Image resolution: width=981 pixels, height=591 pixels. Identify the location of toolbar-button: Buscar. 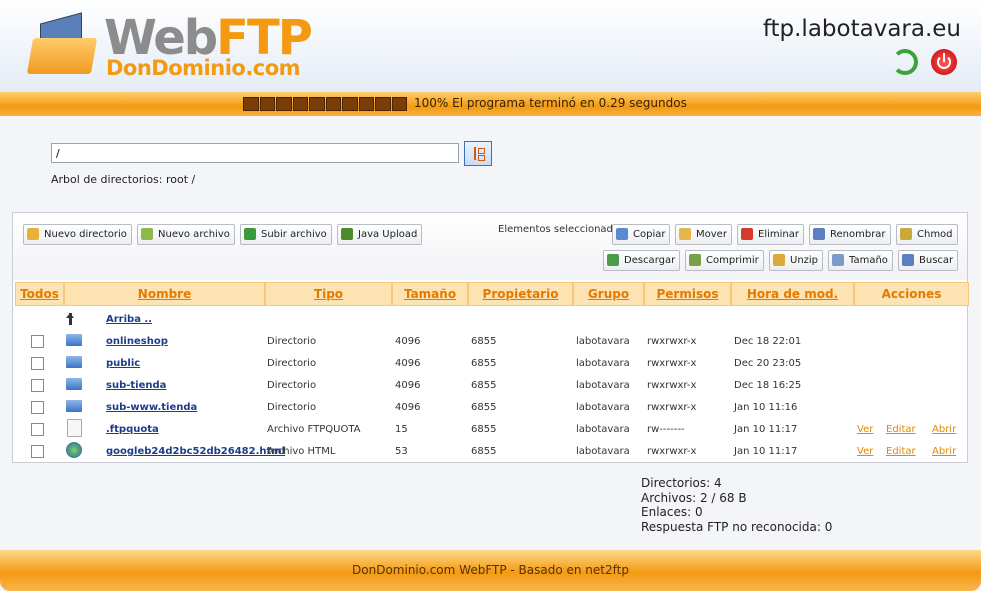
(928, 260).